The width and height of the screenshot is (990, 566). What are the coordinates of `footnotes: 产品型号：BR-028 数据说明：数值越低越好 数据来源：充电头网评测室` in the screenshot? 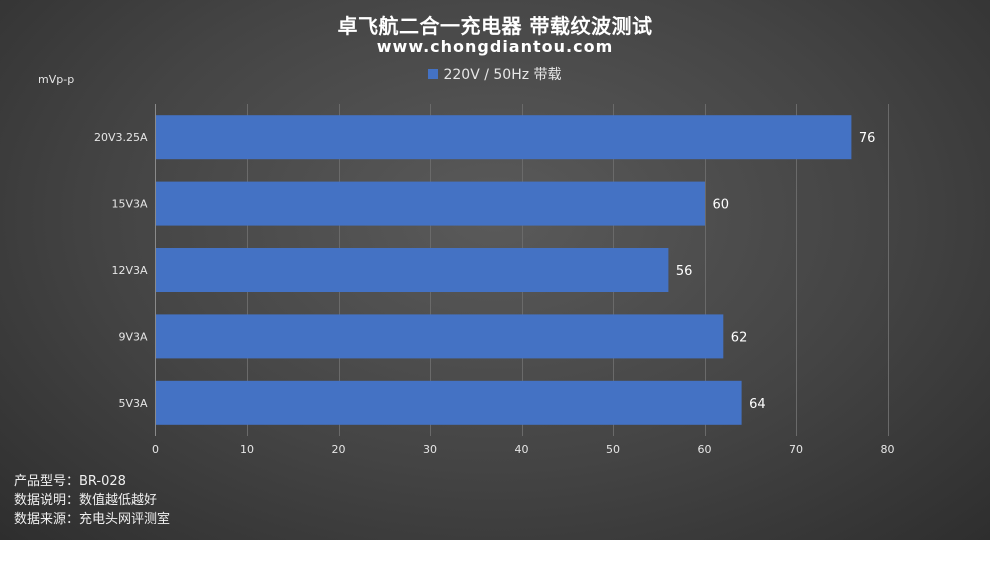 It's located at (92, 500).